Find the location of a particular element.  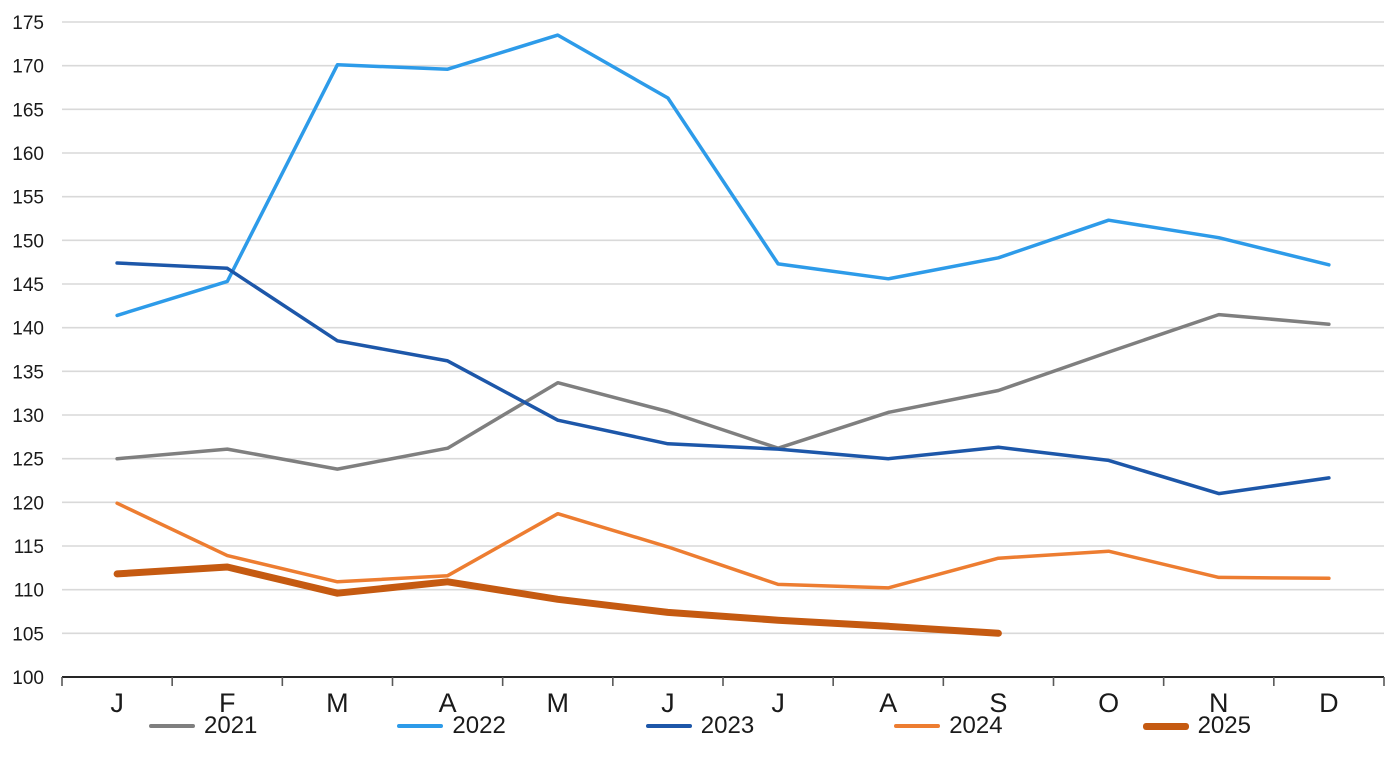

legend-label-2022: 2022 is located at coordinates (479, 725).